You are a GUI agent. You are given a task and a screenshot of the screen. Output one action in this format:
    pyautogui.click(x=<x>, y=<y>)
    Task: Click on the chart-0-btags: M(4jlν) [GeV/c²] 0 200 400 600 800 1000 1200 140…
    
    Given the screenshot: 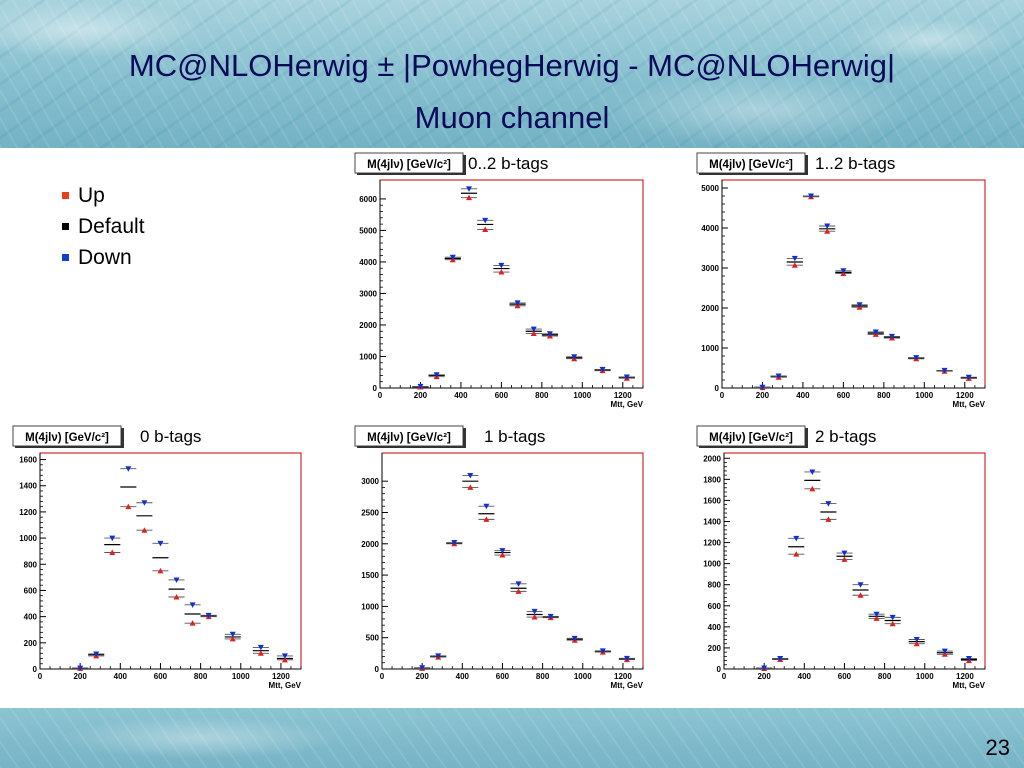 What is the action you would take?
    pyautogui.click(x=157, y=557)
    